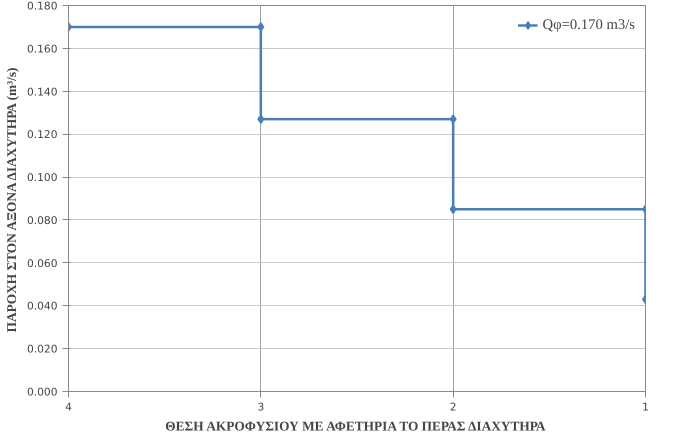 Image resolution: width=677 pixels, height=441 pixels. I want to click on y-tick-label: 0.080, so click(42, 220).